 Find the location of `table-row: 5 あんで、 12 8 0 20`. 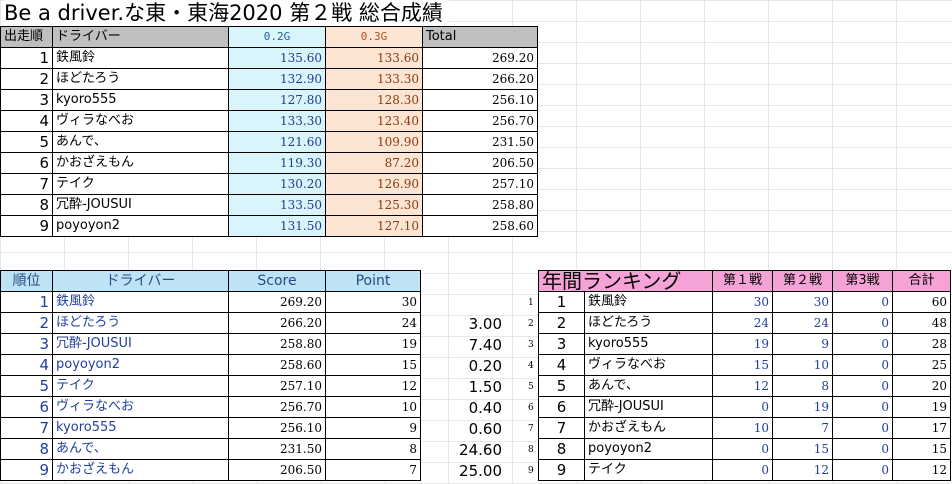

table-row: 5 あんで、 12 8 0 20 is located at coordinates (744, 386).